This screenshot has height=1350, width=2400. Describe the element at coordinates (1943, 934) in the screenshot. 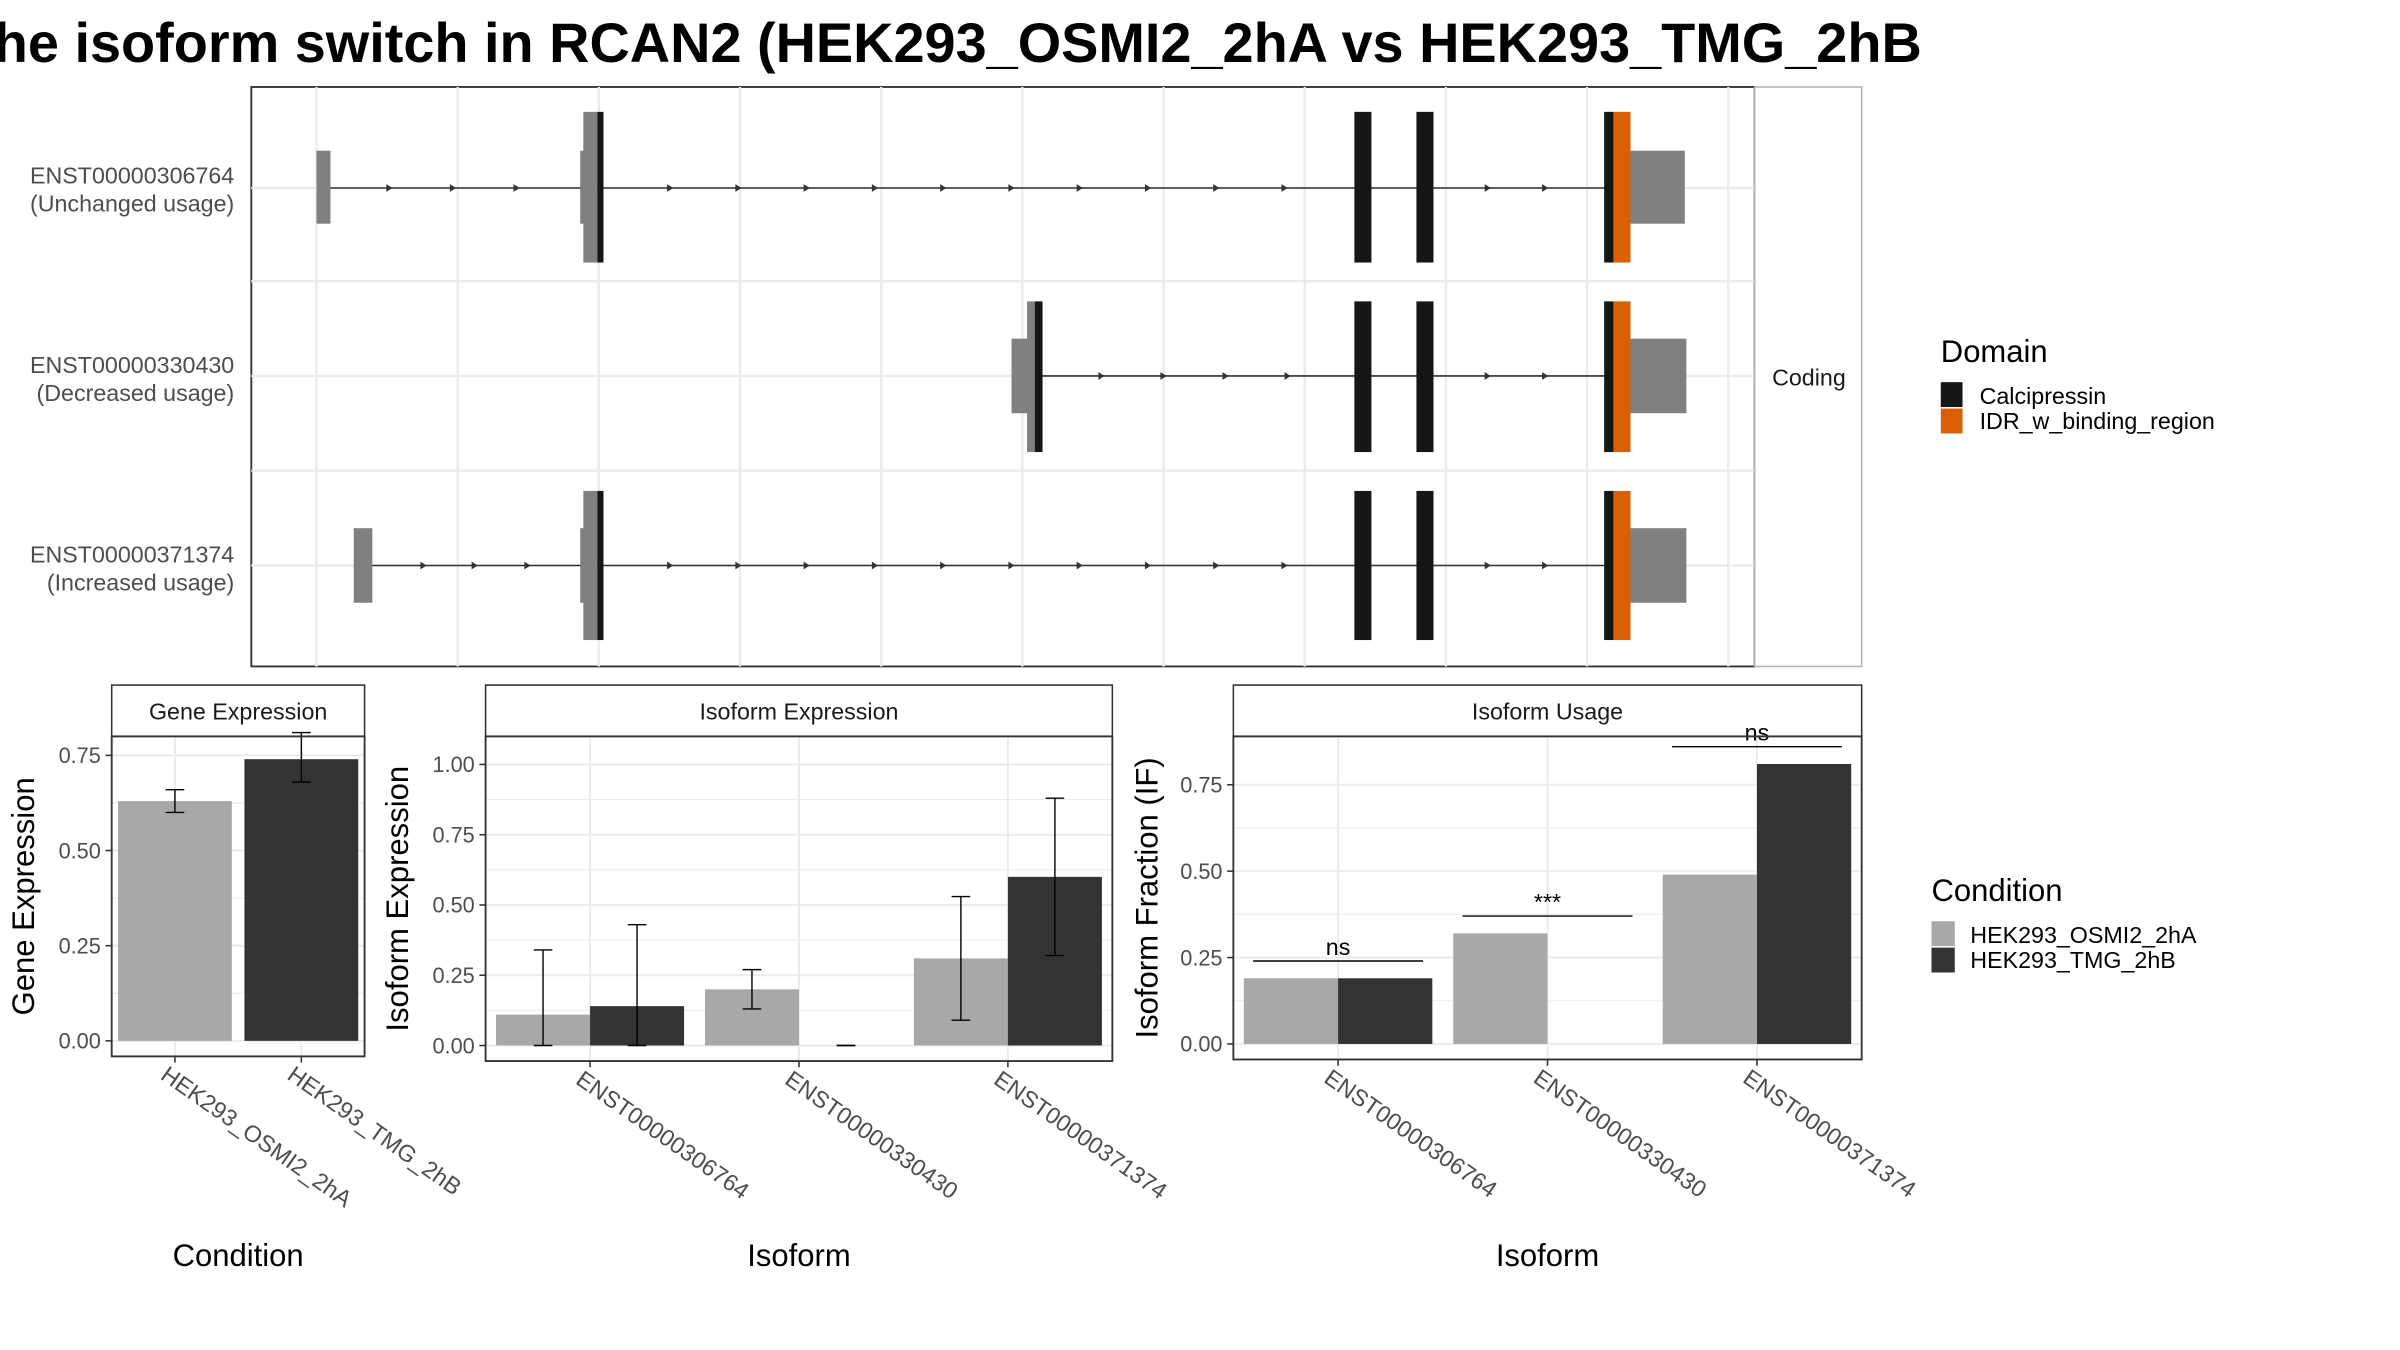

I see `legend-key-osmi2` at that location.